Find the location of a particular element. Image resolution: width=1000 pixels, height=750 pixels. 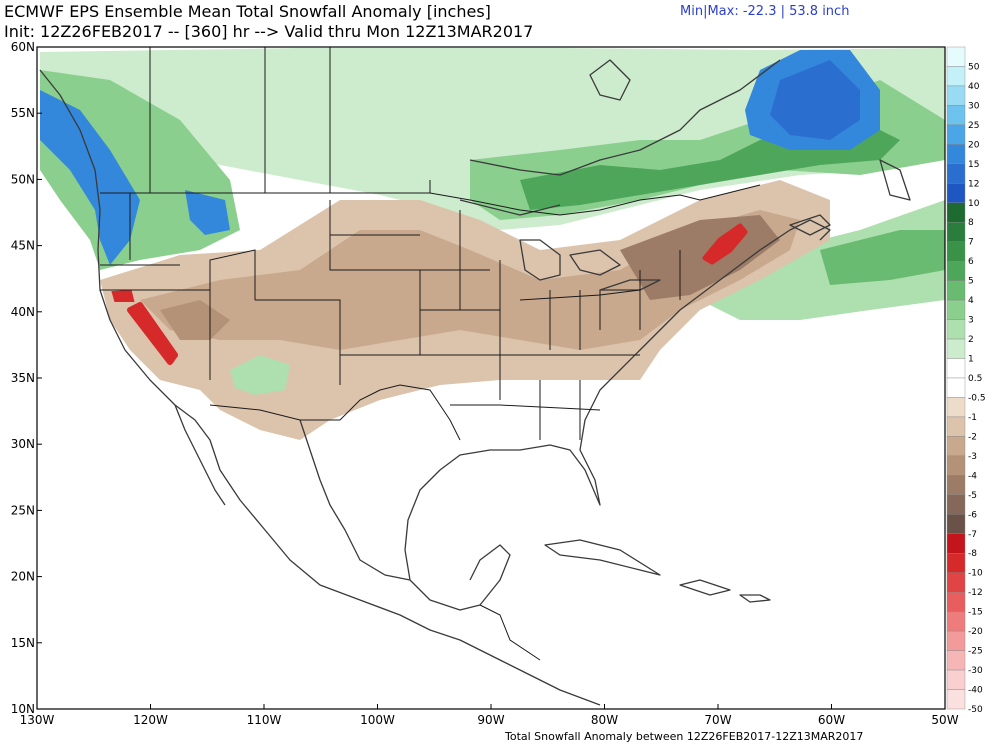

lat-label: 30N is located at coordinates (23, 444).